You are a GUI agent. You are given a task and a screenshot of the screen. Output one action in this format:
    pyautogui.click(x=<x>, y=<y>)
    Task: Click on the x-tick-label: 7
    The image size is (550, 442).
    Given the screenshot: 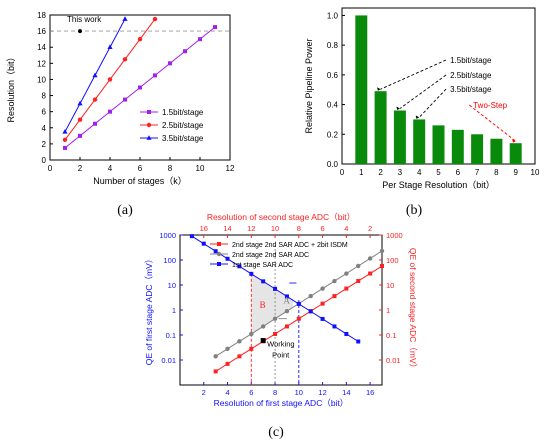 What is the action you would take?
    pyautogui.click(x=477, y=172)
    